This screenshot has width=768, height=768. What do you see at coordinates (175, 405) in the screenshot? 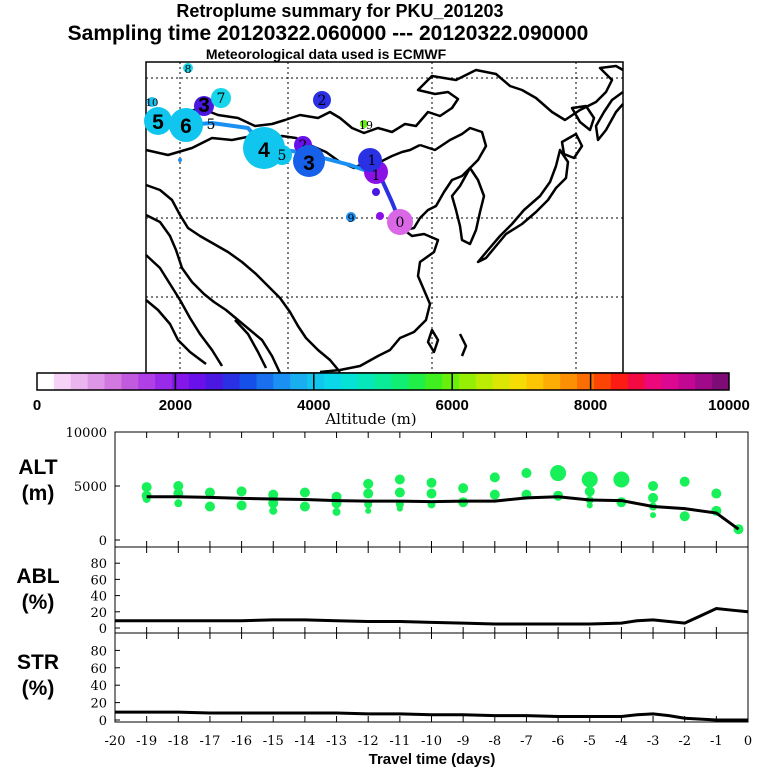
I see `colorbar-tick-label: 2000` at bounding box center [175, 405].